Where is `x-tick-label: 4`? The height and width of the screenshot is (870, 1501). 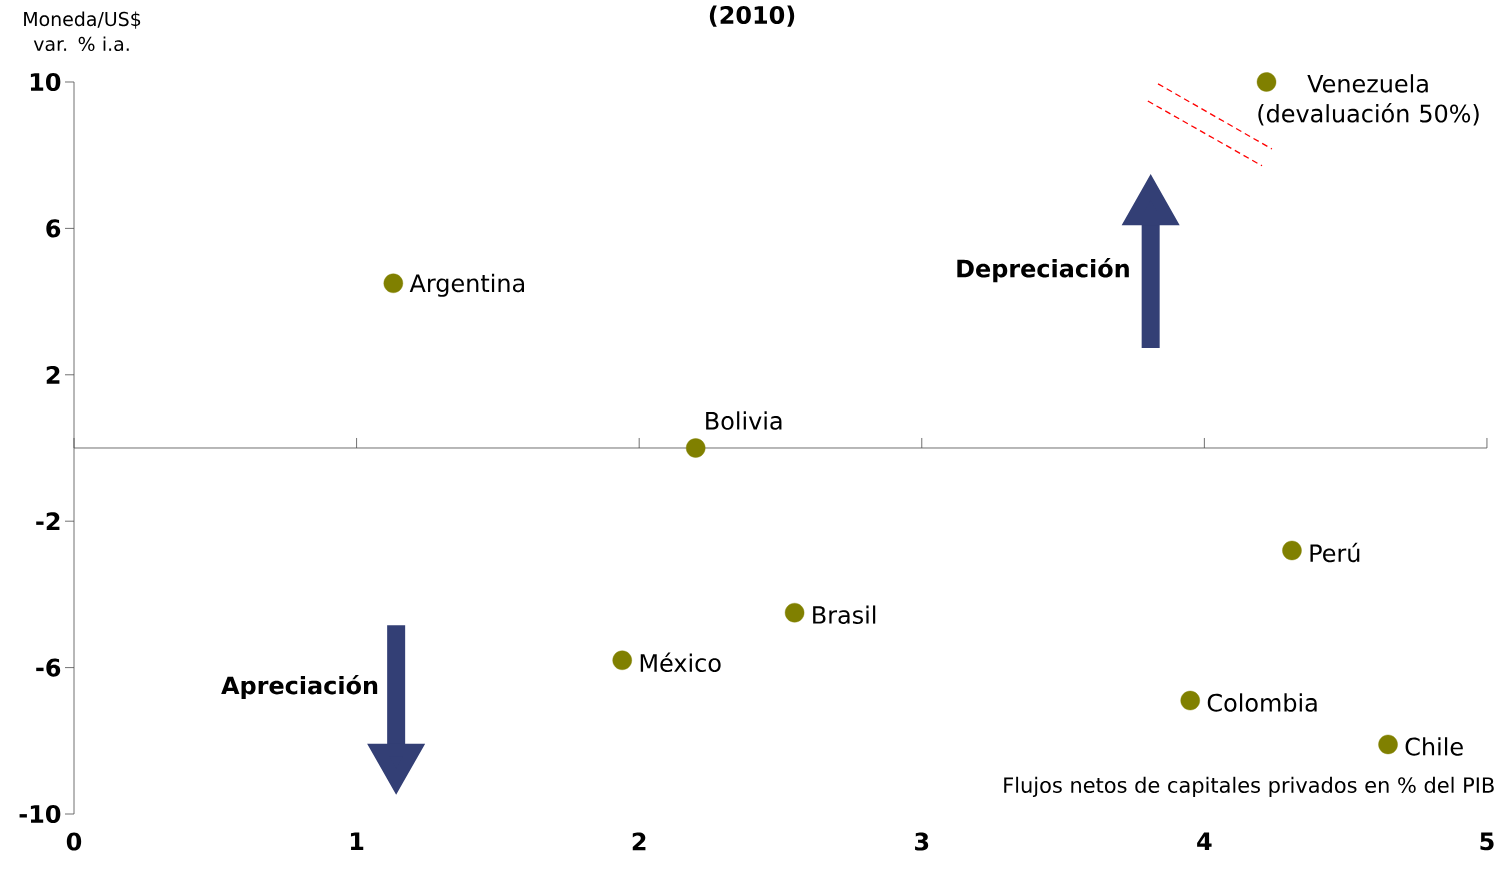 x-tick-label: 4 is located at coordinates (1204, 841).